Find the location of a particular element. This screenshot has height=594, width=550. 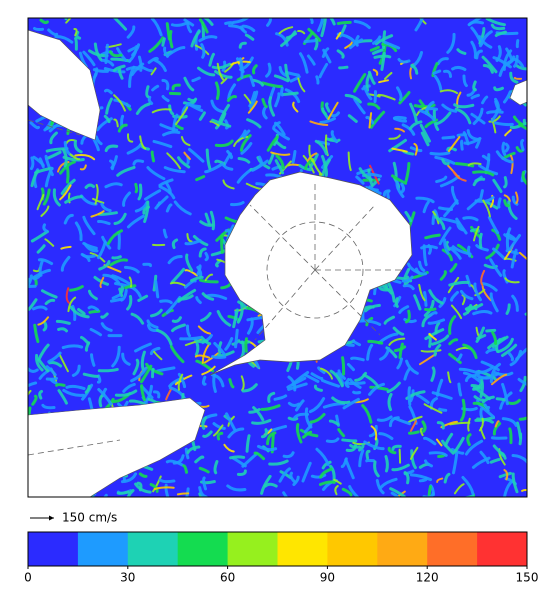

colorbar-tick-label: 0 is located at coordinates (28, 578).